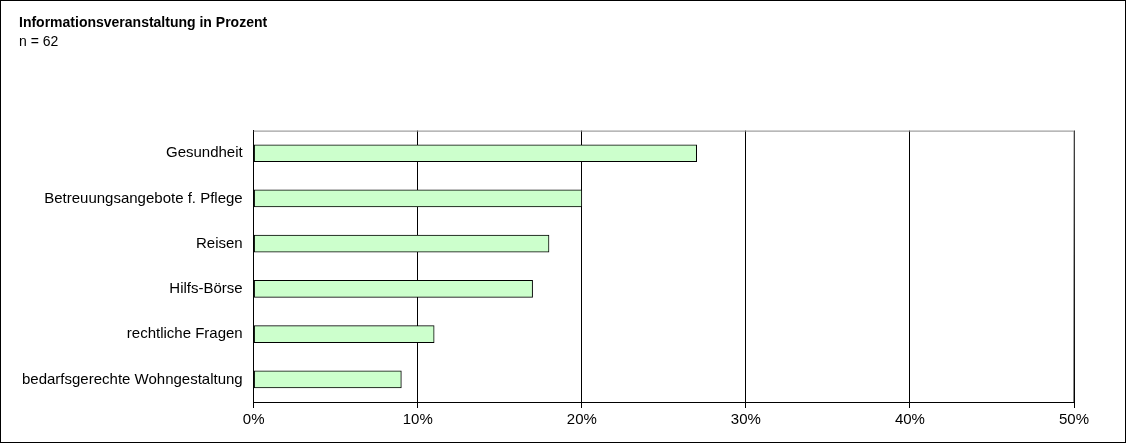 Image resolution: width=1126 pixels, height=443 pixels. Describe the element at coordinates (253, 419) in the screenshot. I see `x-tick-label: 0%` at that location.